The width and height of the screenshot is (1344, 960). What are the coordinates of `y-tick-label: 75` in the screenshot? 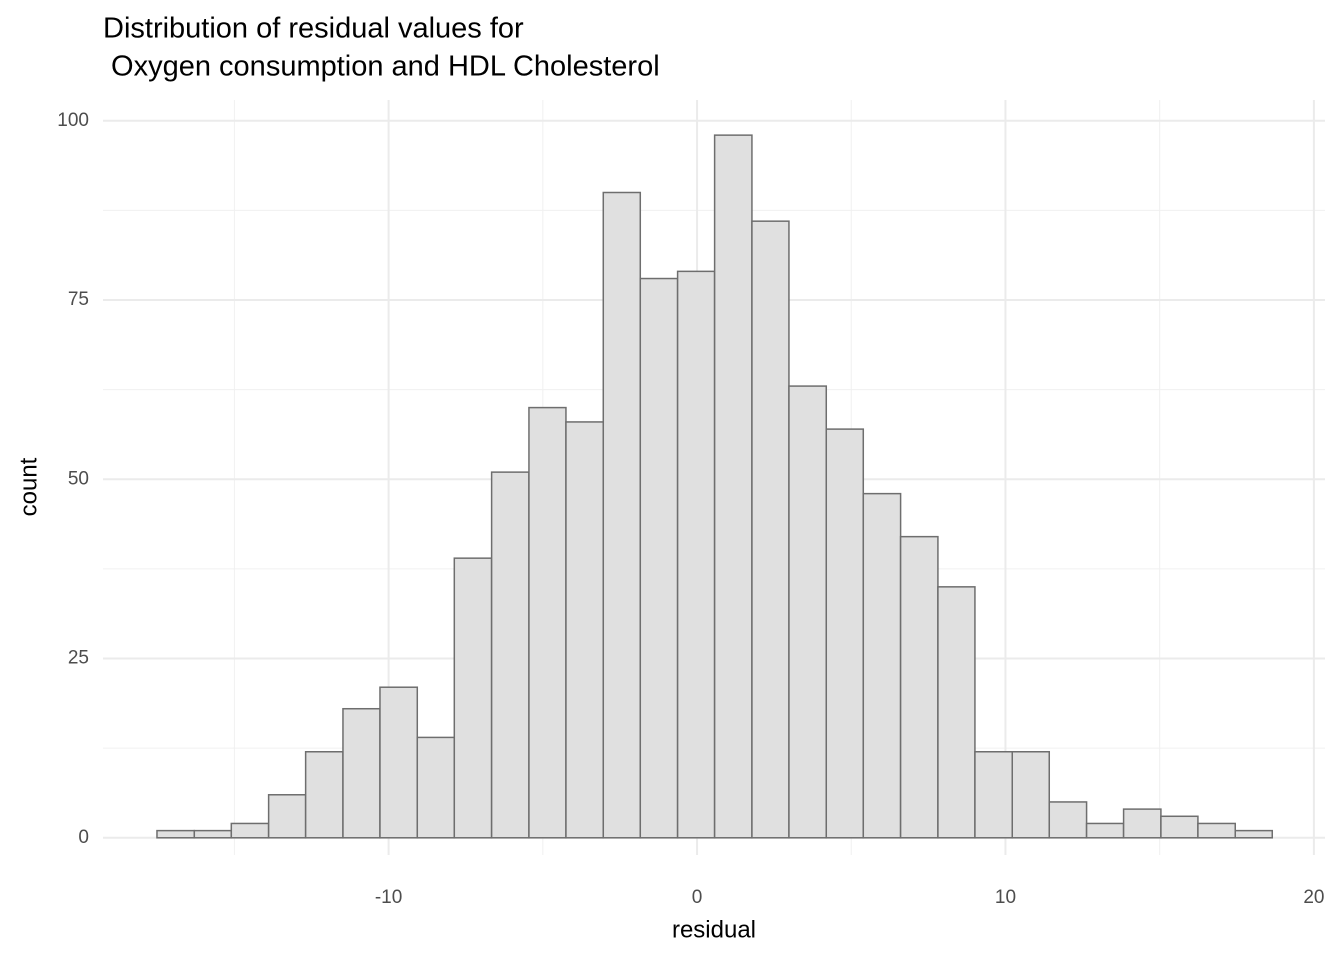 It's located at (78, 299).